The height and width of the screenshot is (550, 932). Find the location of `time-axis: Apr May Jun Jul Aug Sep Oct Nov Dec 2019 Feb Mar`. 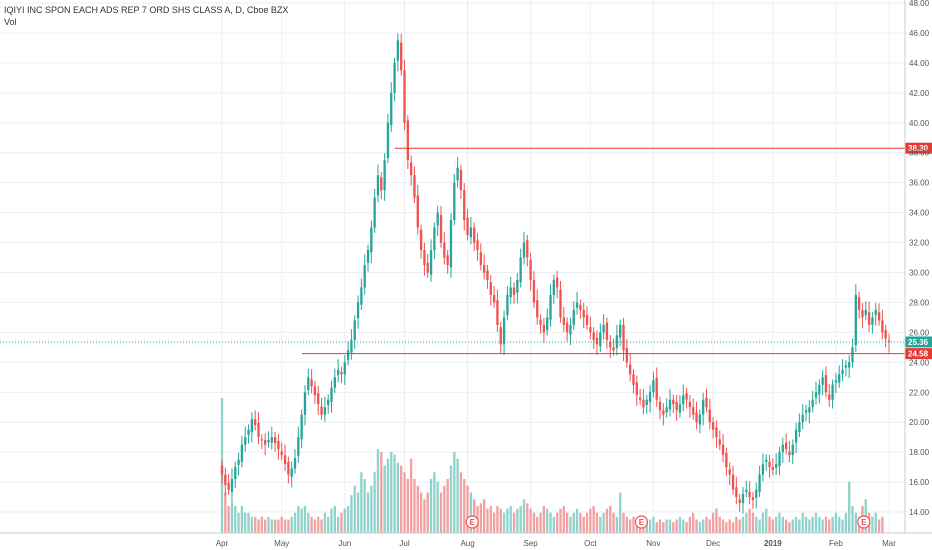

time-axis: Apr May Jun Jul Aug Sep Oct Nov Dec 2019 Feb Mar is located at coordinates (466, 540).